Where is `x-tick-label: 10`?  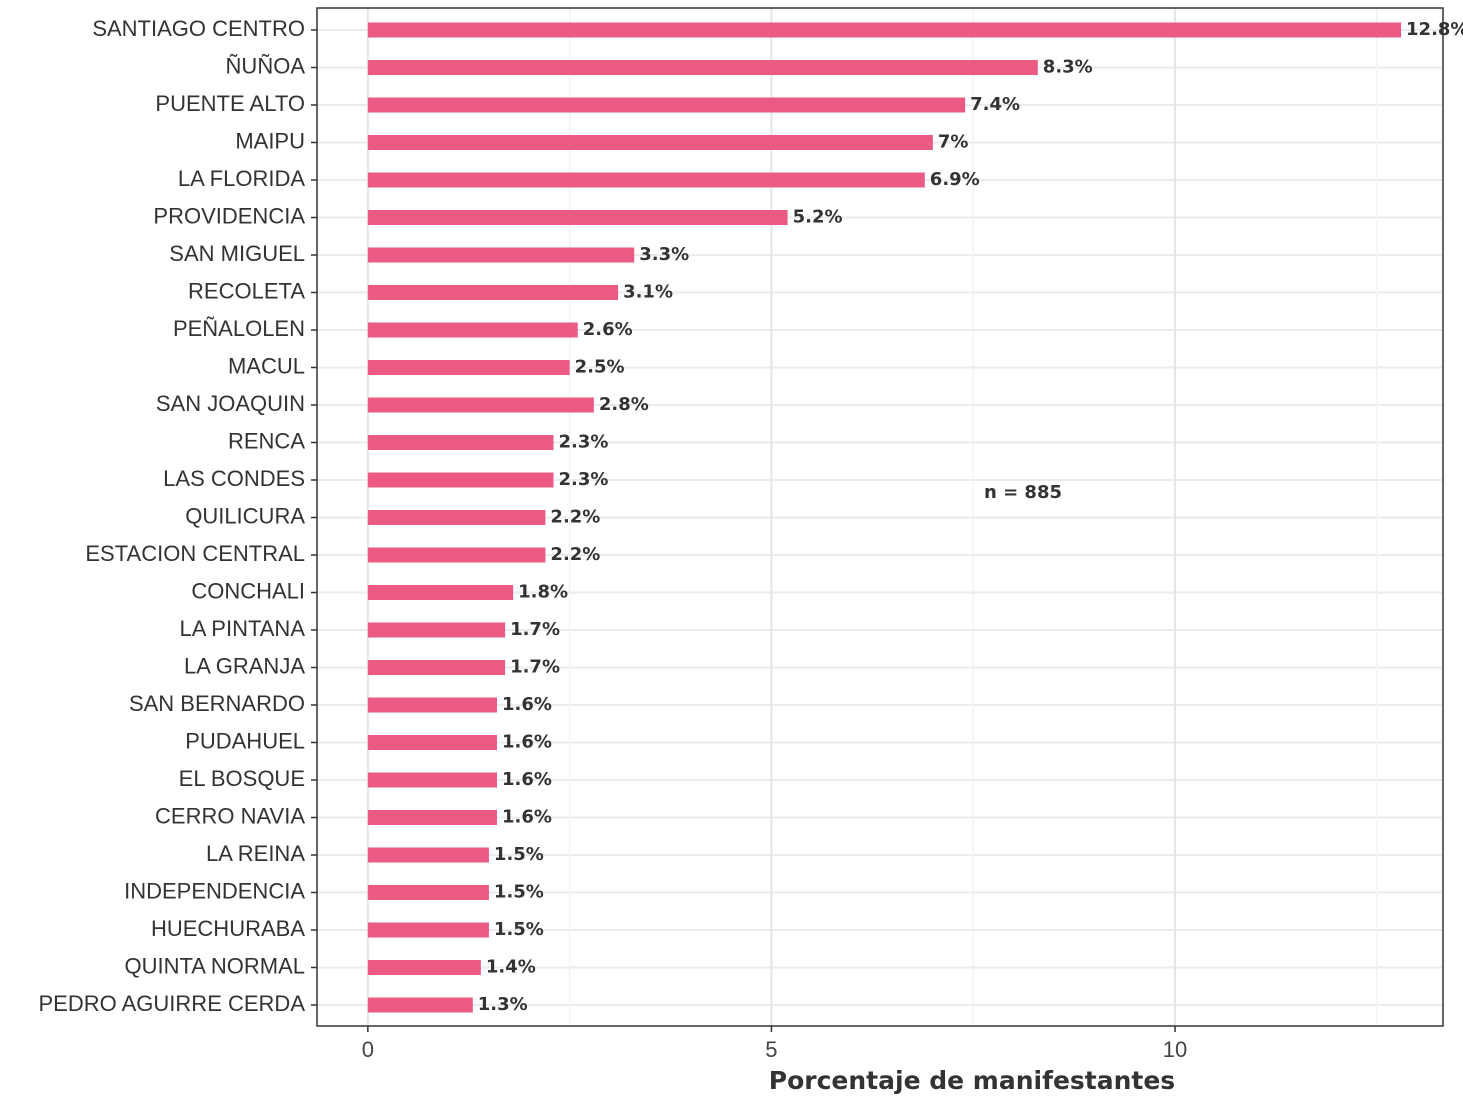
x-tick-label: 10 is located at coordinates (1175, 1049).